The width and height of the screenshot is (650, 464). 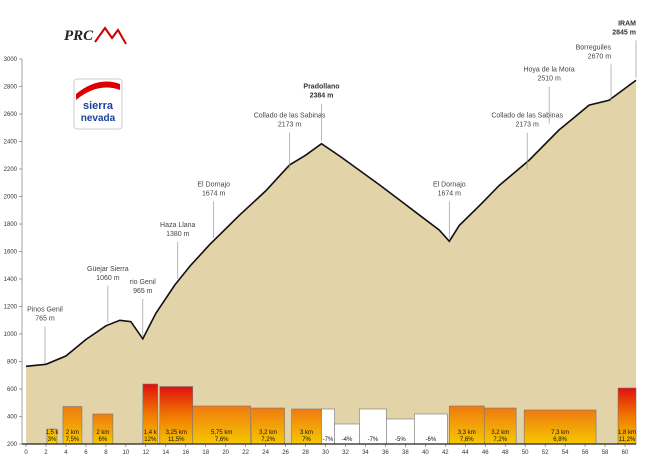 I want to click on x-tick-label: 16, so click(x=185, y=453).